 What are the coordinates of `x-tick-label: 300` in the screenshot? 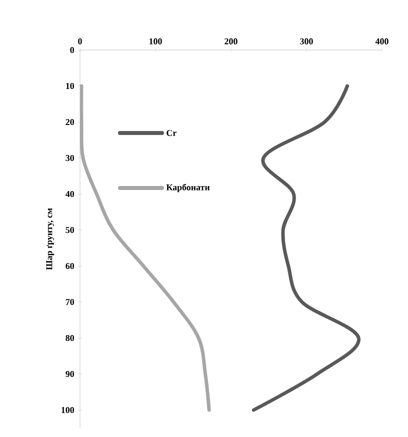 It's located at (306, 41).